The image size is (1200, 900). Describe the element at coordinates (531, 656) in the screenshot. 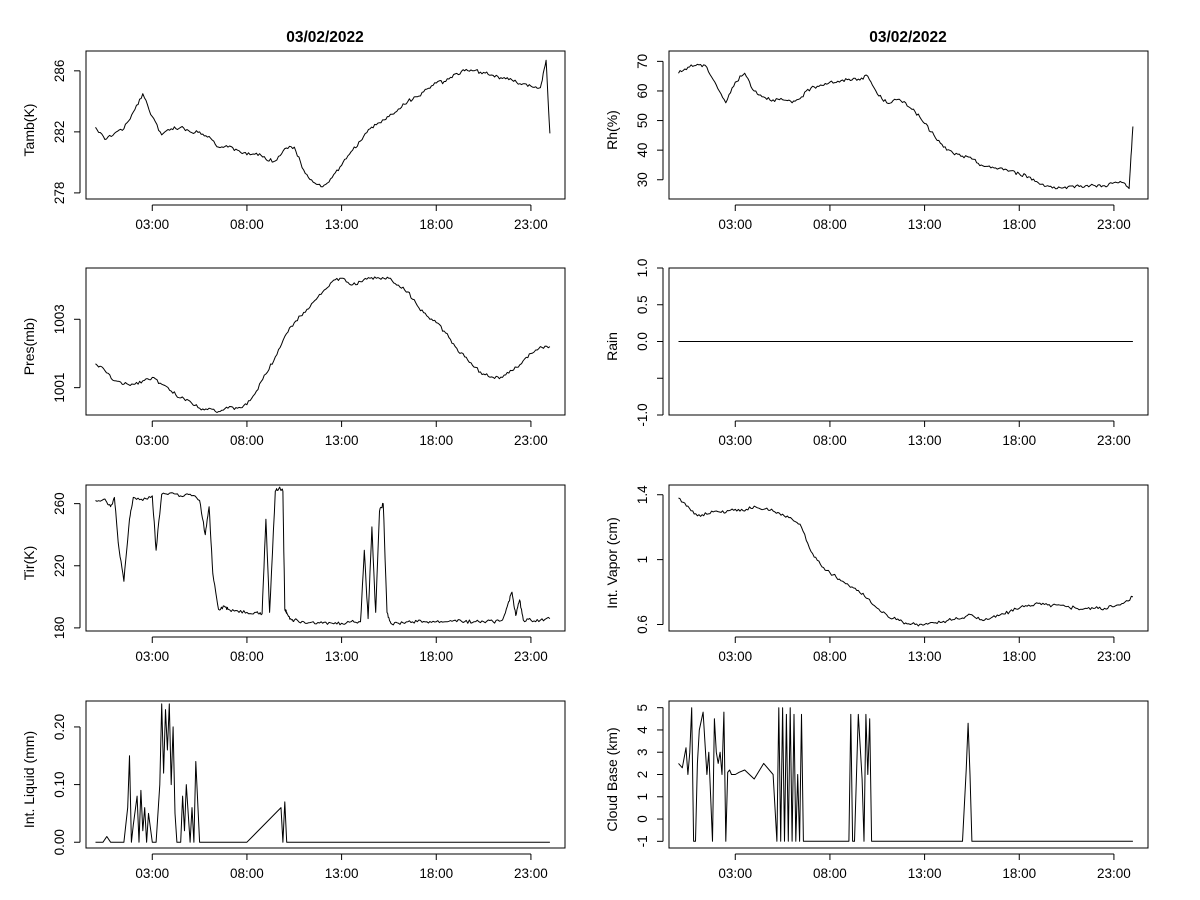

I see `tir-x-tick-label: 23:00` at that location.